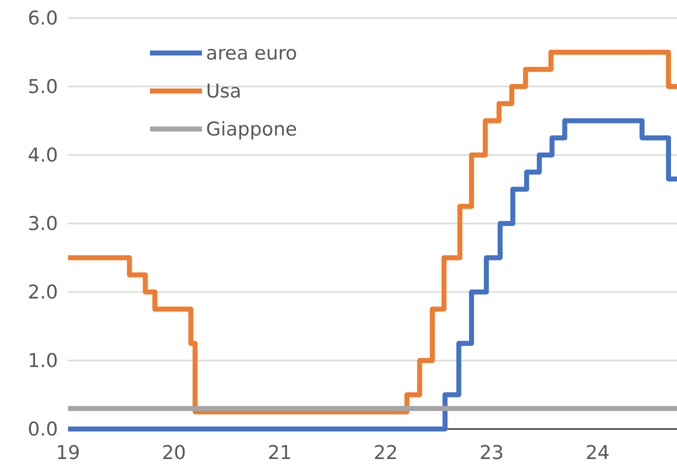 Image resolution: width=677 pixels, height=471 pixels. I want to click on legend-label: area euro, so click(252, 53).